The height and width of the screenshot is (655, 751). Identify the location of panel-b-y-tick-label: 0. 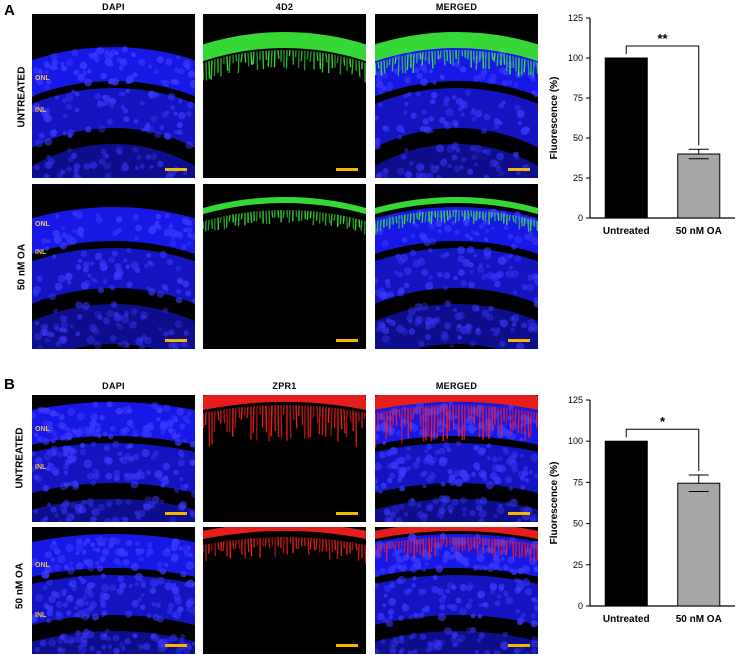
(580, 606).